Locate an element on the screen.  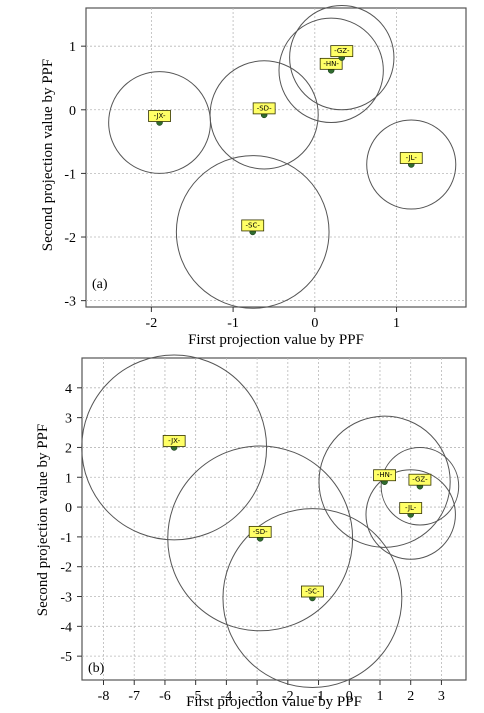
panel-b-point-label-sc: -SC- is located at coordinates (312, 592).